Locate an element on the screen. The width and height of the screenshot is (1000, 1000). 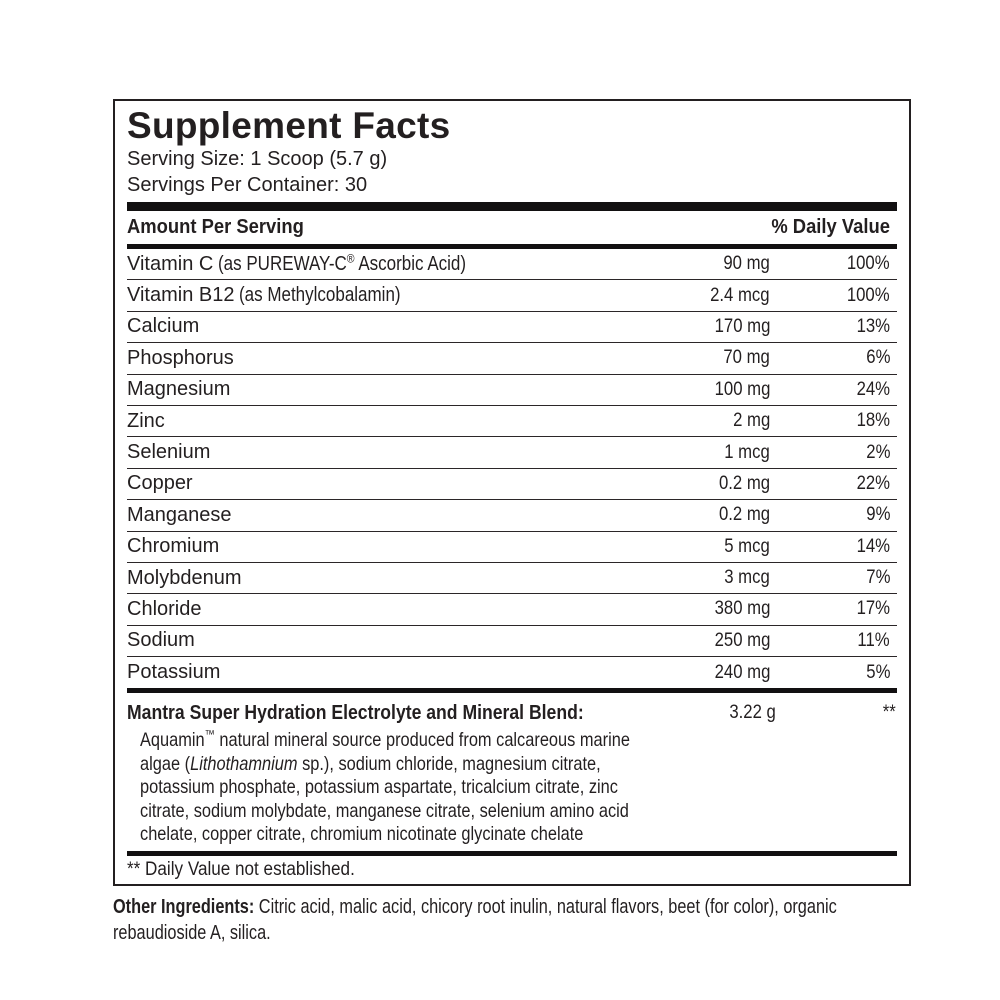
nutrient-daily-value: 24% is located at coordinates (873, 389).